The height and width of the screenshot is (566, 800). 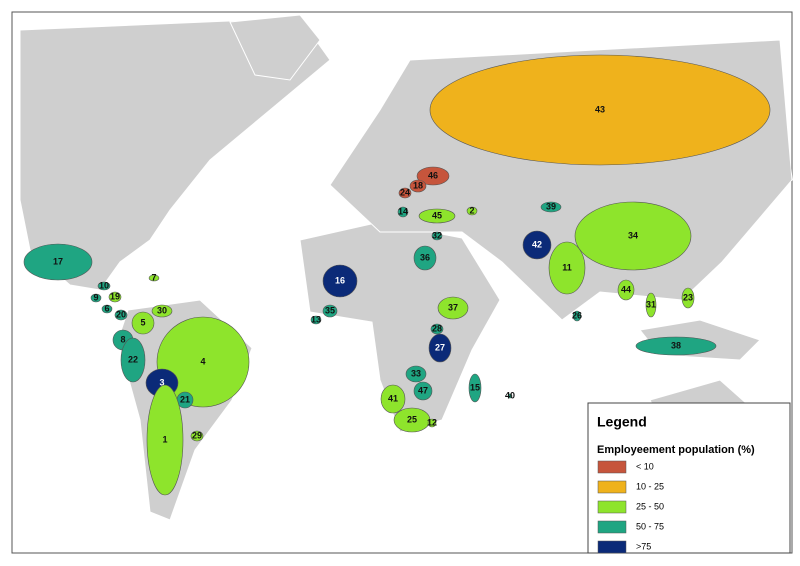 I want to click on legend-title: Legend, so click(x=622, y=422).